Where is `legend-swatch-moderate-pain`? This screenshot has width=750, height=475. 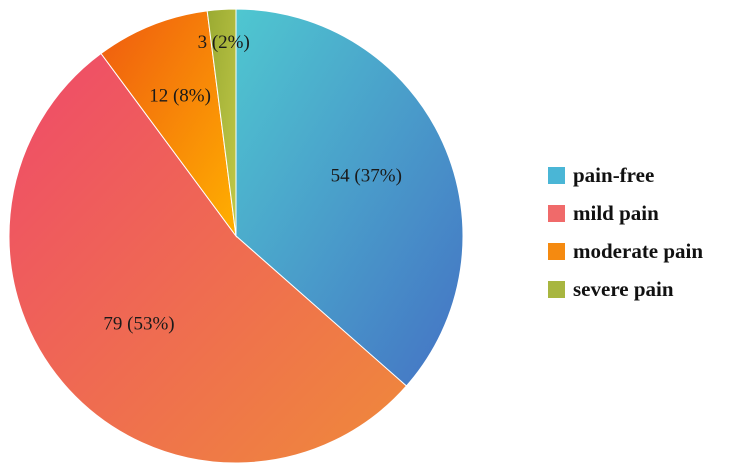
legend-swatch-moderate-pain is located at coordinates (556, 251).